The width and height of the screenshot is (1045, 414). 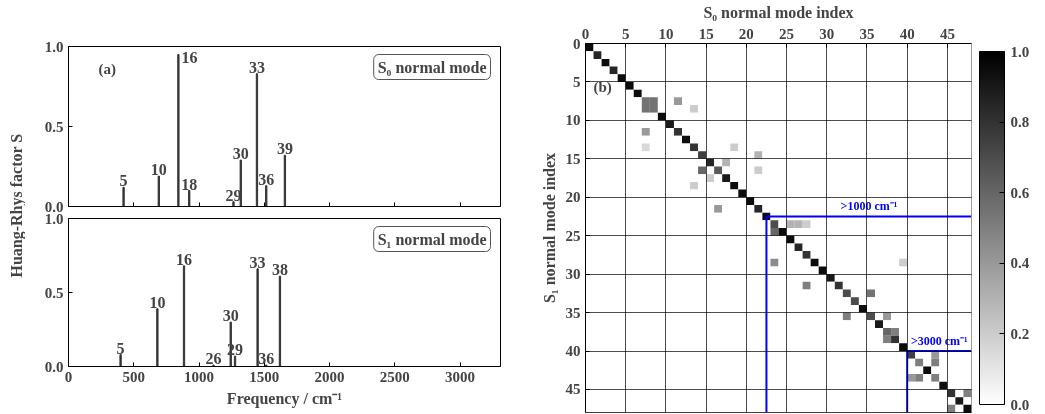 I want to click on x-tick-label: 40, so click(x=907, y=33).